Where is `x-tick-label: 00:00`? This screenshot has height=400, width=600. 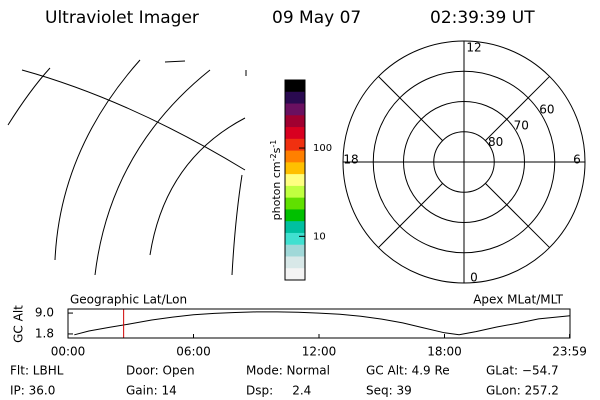
x-tick-label: 00:00 is located at coordinates (68, 352).